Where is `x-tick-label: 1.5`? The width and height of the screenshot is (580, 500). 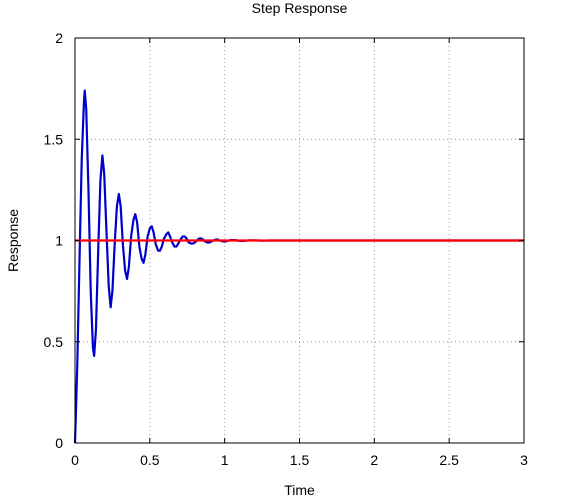 x-tick-label: 1.5 is located at coordinates (300, 460).